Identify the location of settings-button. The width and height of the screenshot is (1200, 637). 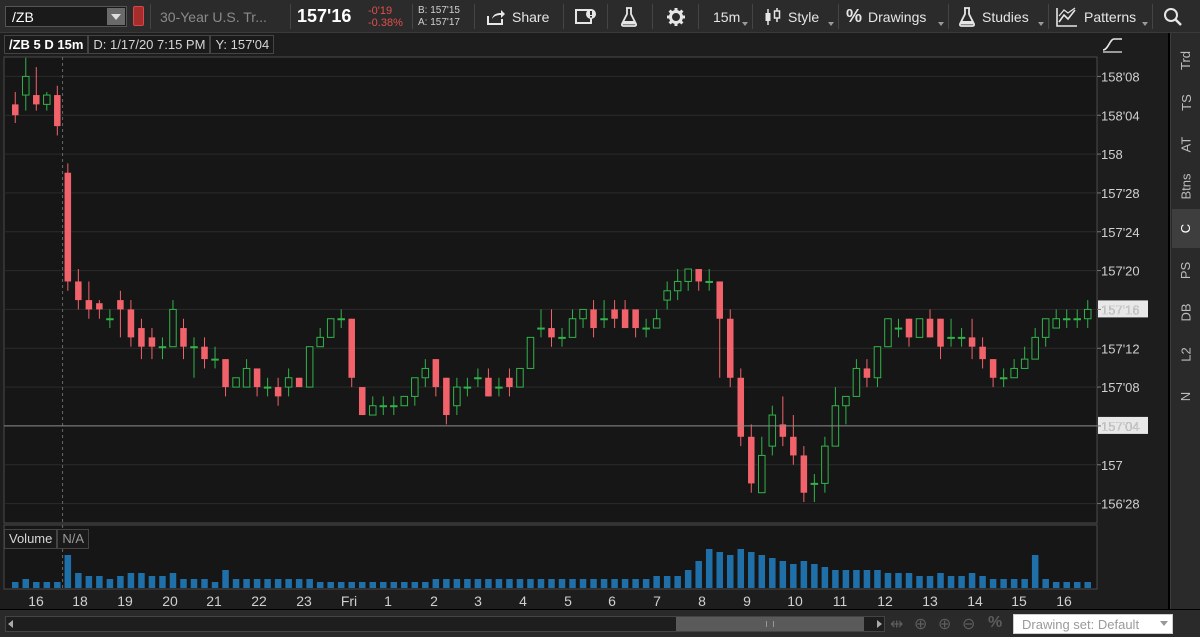
(676, 16).